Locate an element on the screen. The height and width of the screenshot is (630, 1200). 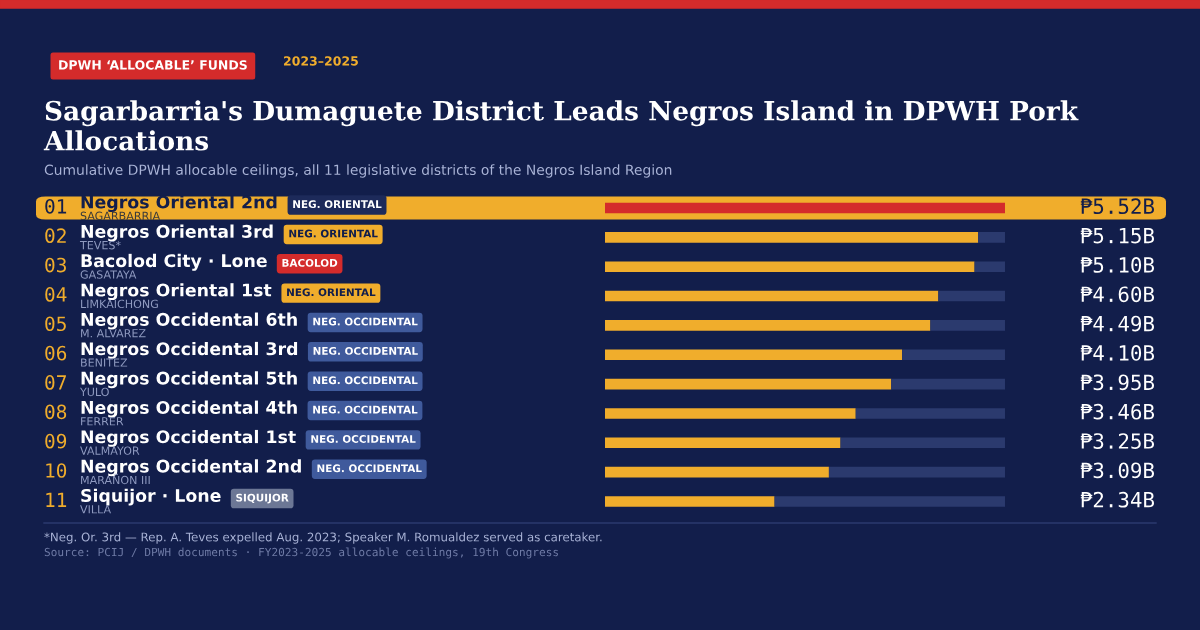
data-label: ₱3.09B is located at coordinates (1117, 470).